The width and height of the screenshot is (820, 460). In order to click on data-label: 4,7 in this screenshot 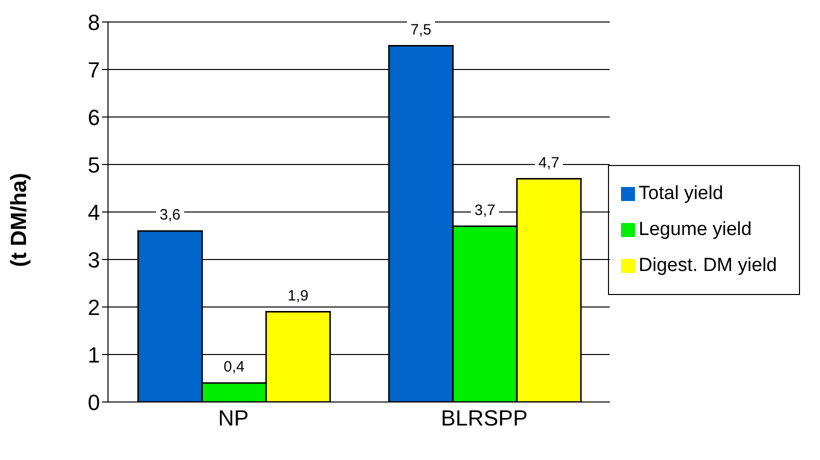, I will do `click(549, 163)`.